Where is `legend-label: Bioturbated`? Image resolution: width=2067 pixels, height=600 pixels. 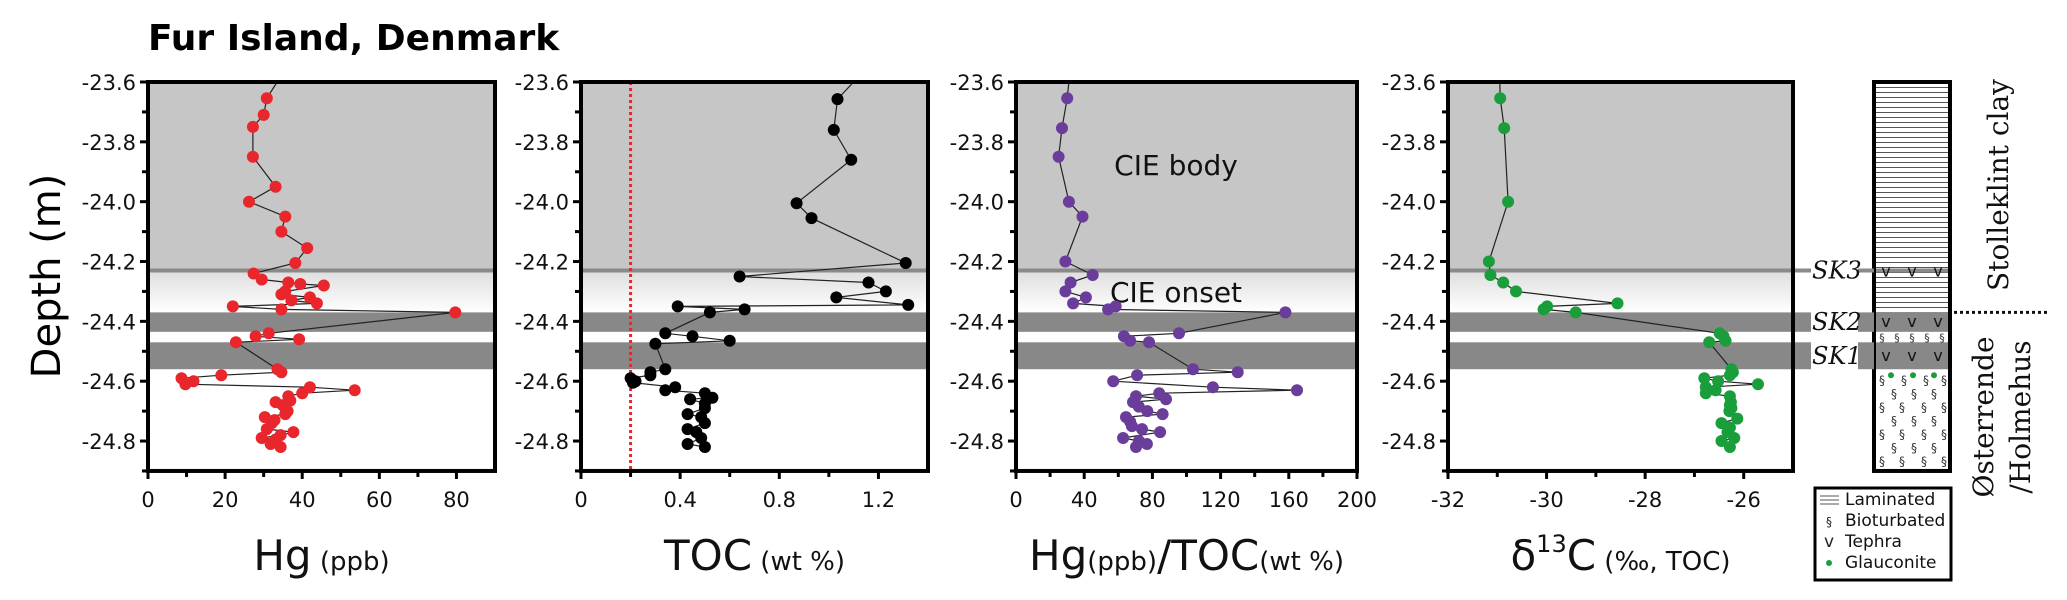
legend-label: Bioturbated is located at coordinates (1895, 521).